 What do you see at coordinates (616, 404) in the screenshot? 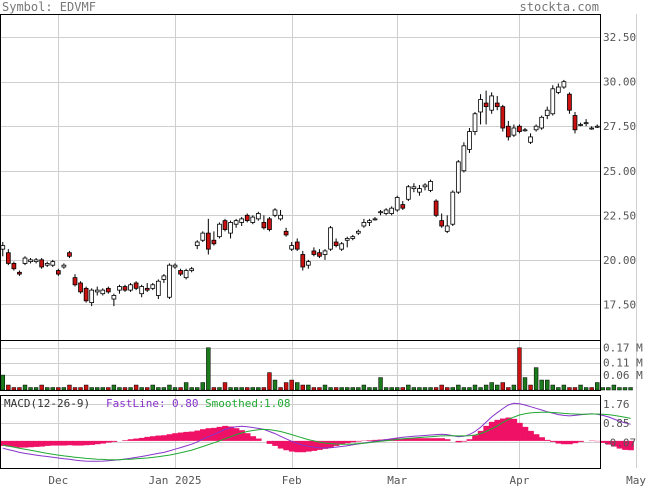
I see `macd-tick-label: 1.76` at bounding box center [616, 404].